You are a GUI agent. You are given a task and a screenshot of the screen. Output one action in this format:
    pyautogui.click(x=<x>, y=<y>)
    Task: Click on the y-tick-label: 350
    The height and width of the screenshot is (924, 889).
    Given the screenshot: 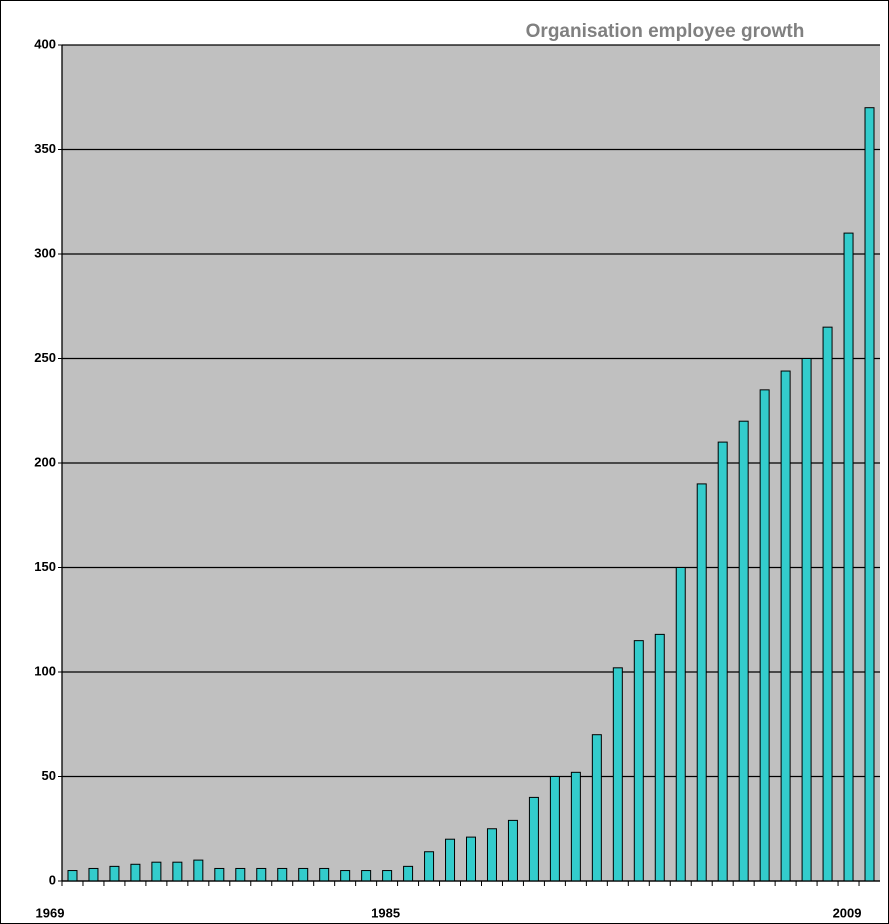 What is the action you would take?
    pyautogui.click(x=45, y=148)
    